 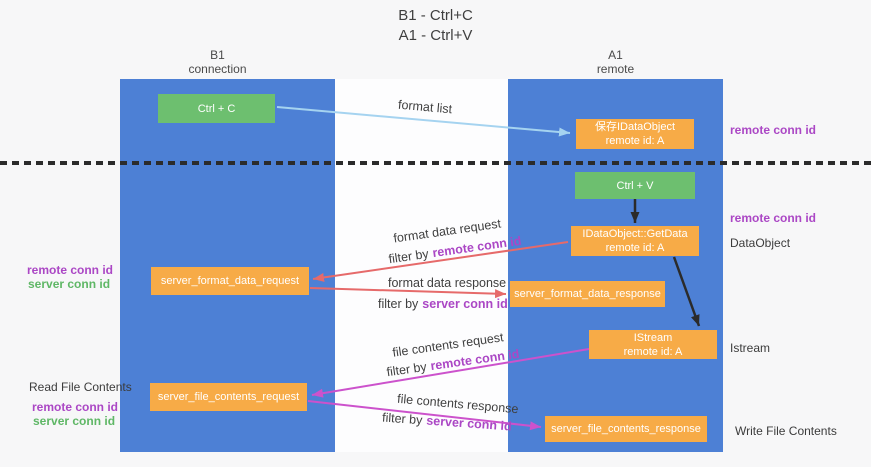 I want to click on title-line-1: B1 - Ctrl+C, so click(x=435, y=15).